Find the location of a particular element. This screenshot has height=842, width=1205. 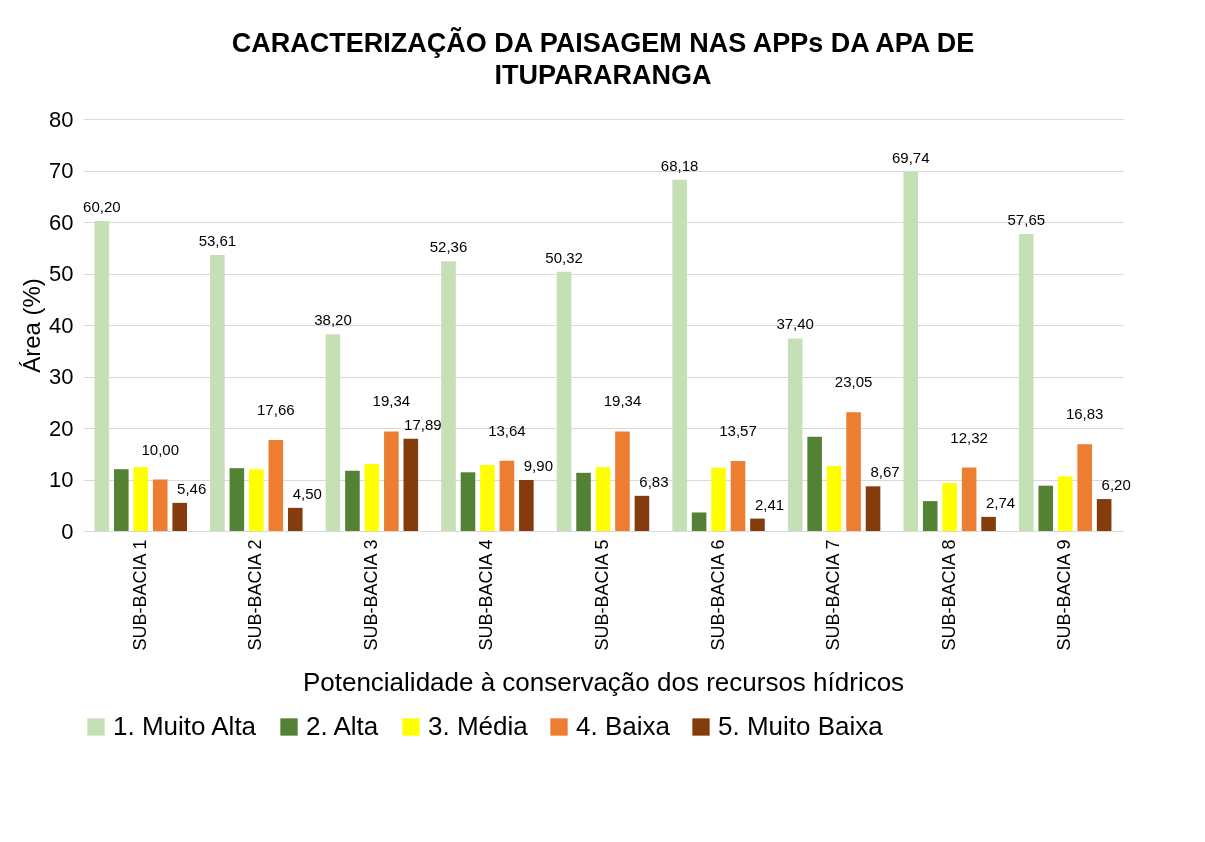

data-label: 57,65 is located at coordinates (1026, 220).